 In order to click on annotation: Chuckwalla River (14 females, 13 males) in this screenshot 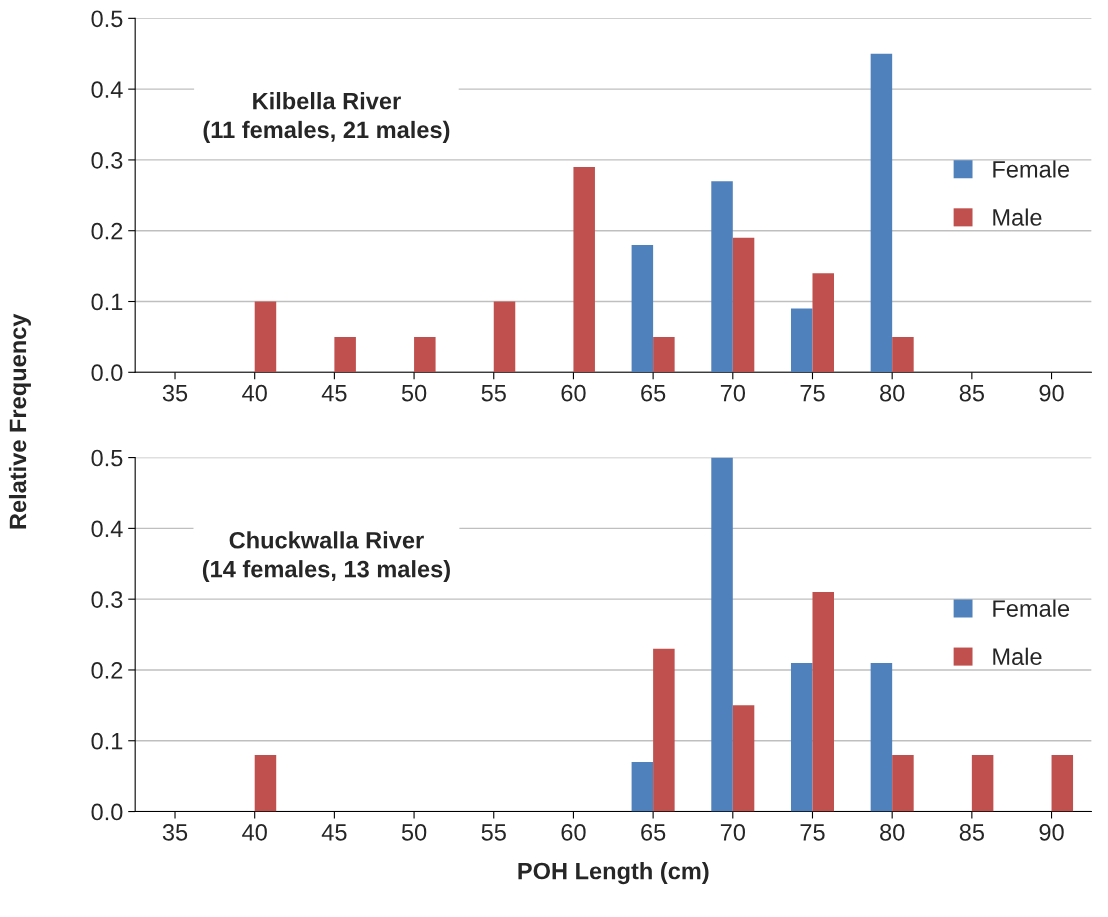, I will do `click(326, 557)`.